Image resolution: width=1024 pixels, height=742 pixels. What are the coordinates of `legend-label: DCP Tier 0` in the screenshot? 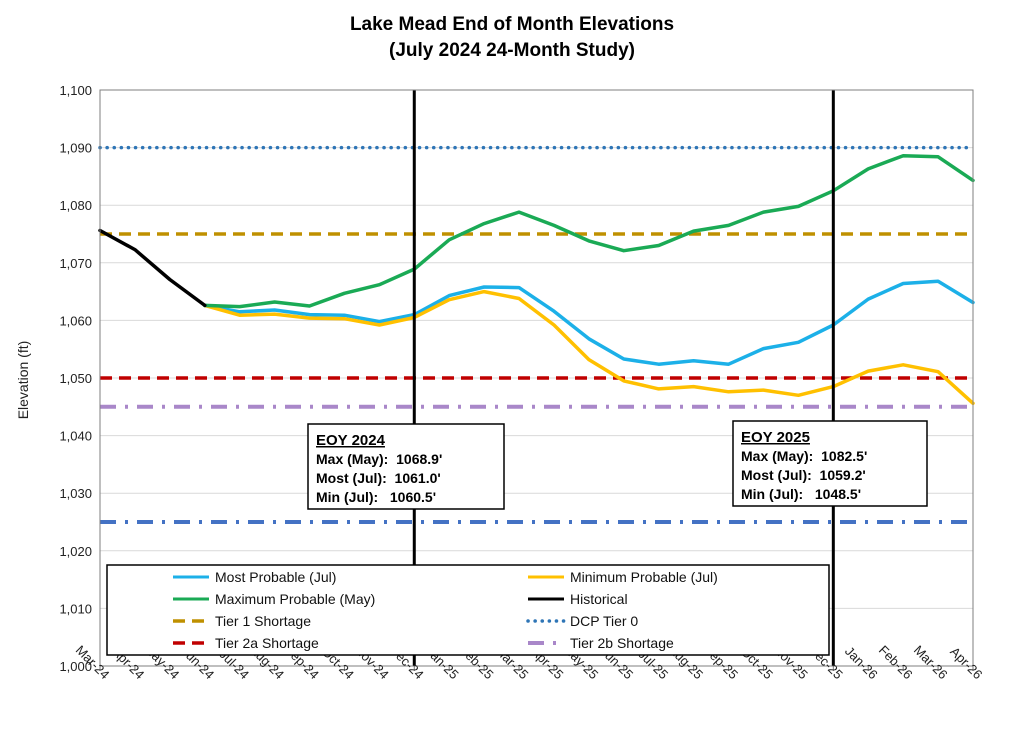 It's located at (604, 621).